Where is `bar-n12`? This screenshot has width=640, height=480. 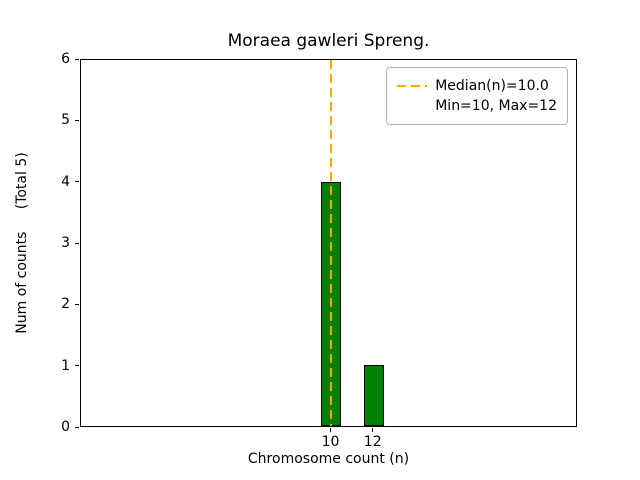
bar-n12 is located at coordinates (373, 395).